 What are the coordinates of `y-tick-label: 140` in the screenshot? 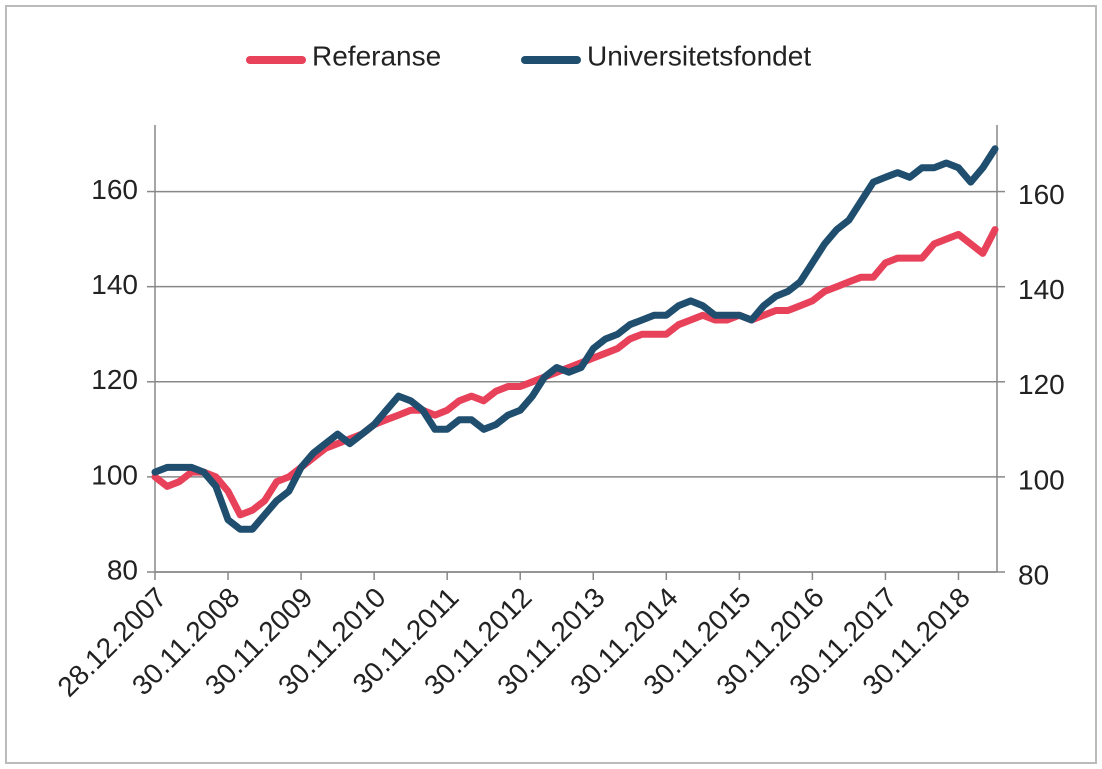 It's located at (114, 284).